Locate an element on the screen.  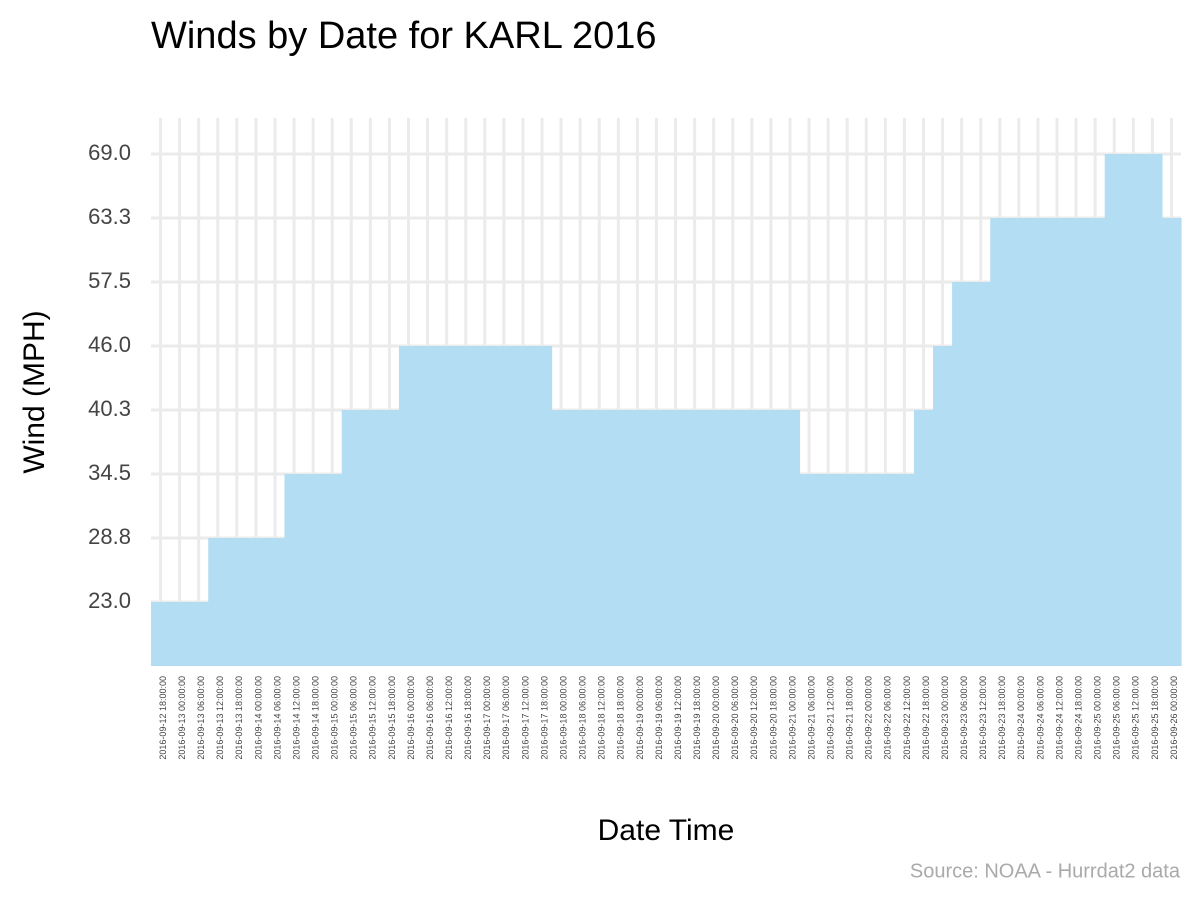
x-tick-label: 2016-09-14 12:00:00 is located at coordinates (296, 718).